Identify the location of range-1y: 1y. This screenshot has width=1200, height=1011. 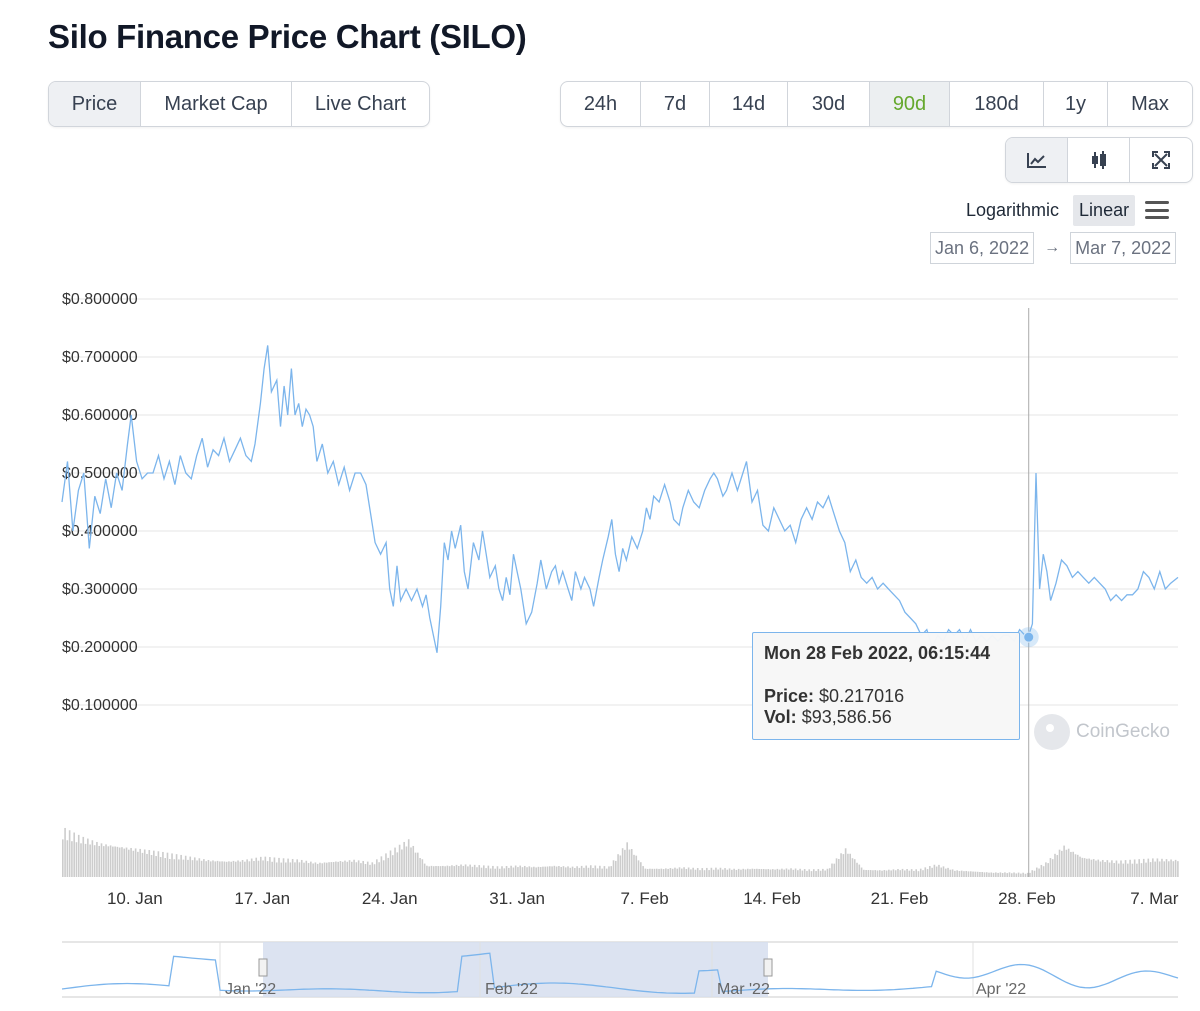
(1076, 104).